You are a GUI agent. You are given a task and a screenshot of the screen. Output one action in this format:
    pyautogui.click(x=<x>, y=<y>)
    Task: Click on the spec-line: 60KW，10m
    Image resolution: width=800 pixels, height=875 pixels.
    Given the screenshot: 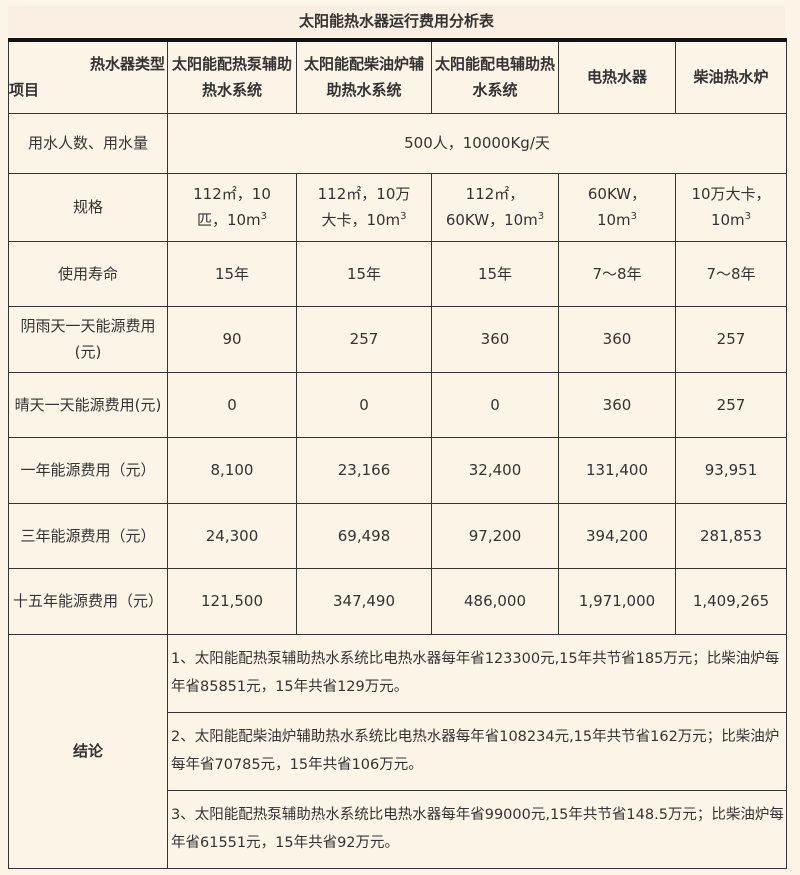 What is the action you would take?
    pyautogui.click(x=491, y=220)
    